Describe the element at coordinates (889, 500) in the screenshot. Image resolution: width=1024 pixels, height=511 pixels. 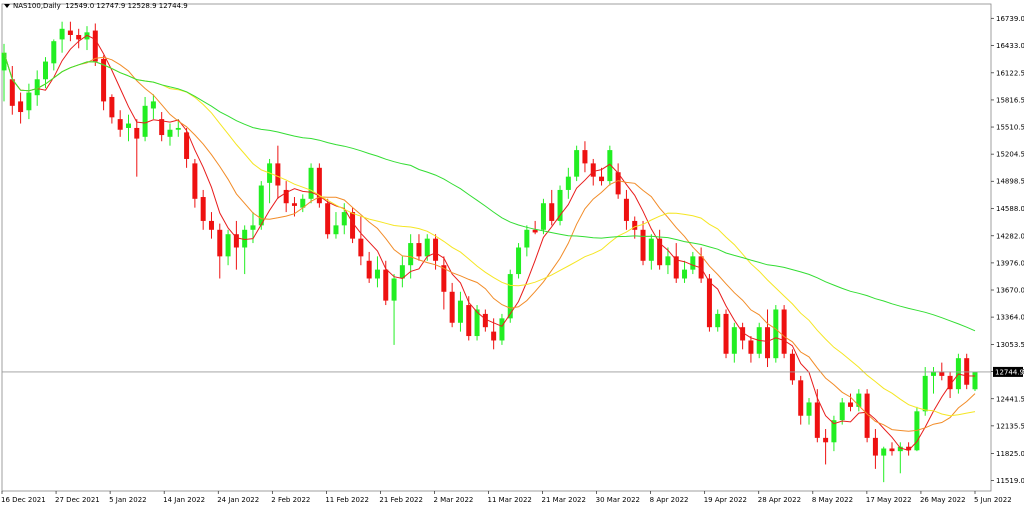
I see `x-tick-label: 17 May 2022` at that location.